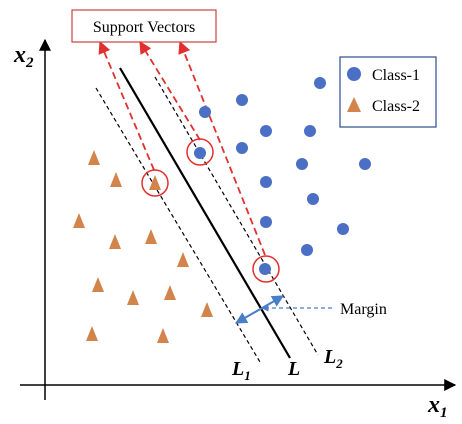 The width and height of the screenshot is (462, 424). Describe the element at coordinates (437, 406) in the screenshot. I see `x-axis-label: x1` at that location.